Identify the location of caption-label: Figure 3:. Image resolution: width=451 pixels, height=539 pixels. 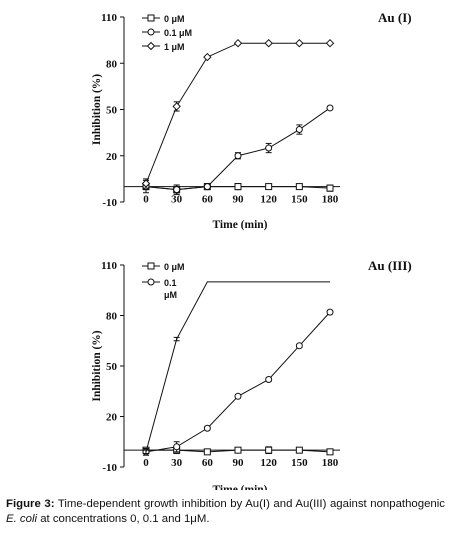
(30, 504).